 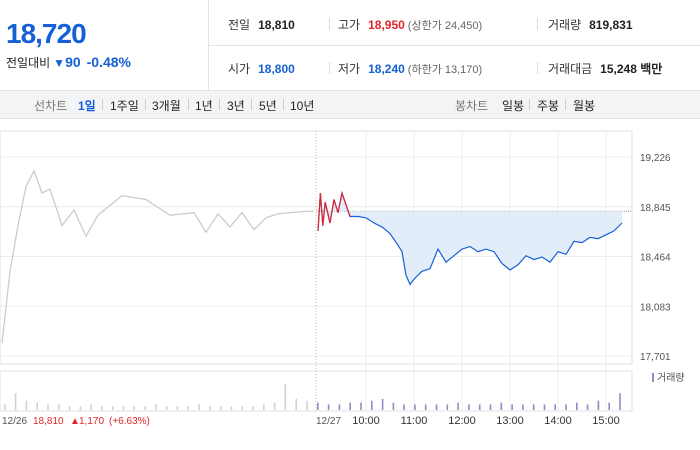 I want to click on volume-legend-swatch, so click(x=653, y=377).